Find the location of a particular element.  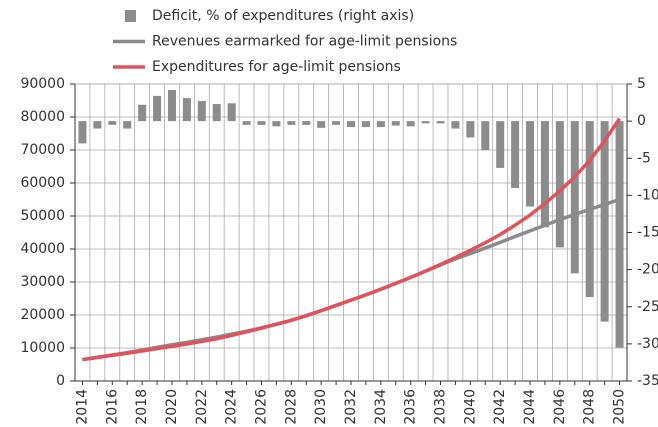

x-tick-label: 2042 is located at coordinates (500, 407).